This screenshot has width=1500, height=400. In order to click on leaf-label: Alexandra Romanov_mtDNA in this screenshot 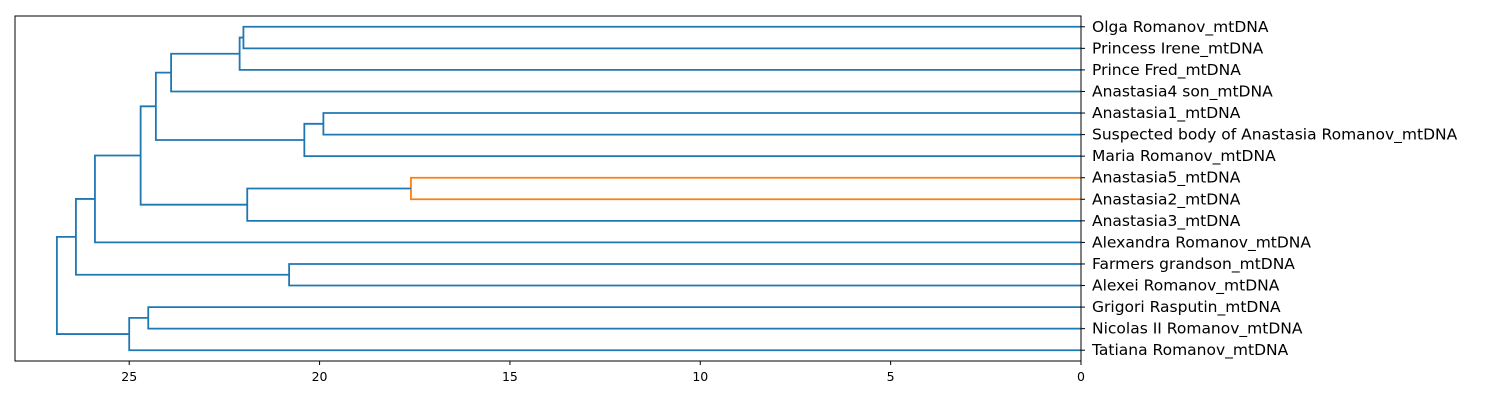, I will do `click(1201, 242)`.